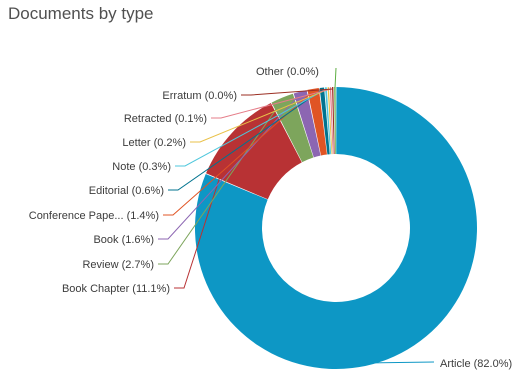 Image resolution: width=520 pixels, height=374 pixels. I want to click on label-book: Book (1.6%), so click(123, 240).